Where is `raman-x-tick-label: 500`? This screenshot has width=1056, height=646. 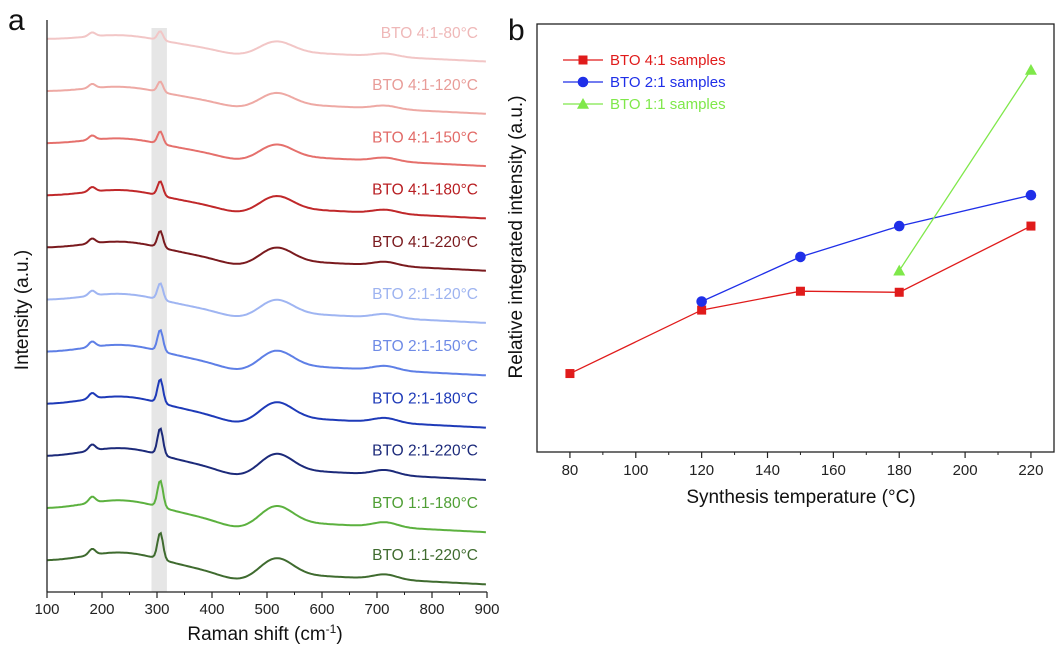 raman-x-tick-label: 500 is located at coordinates (266, 609).